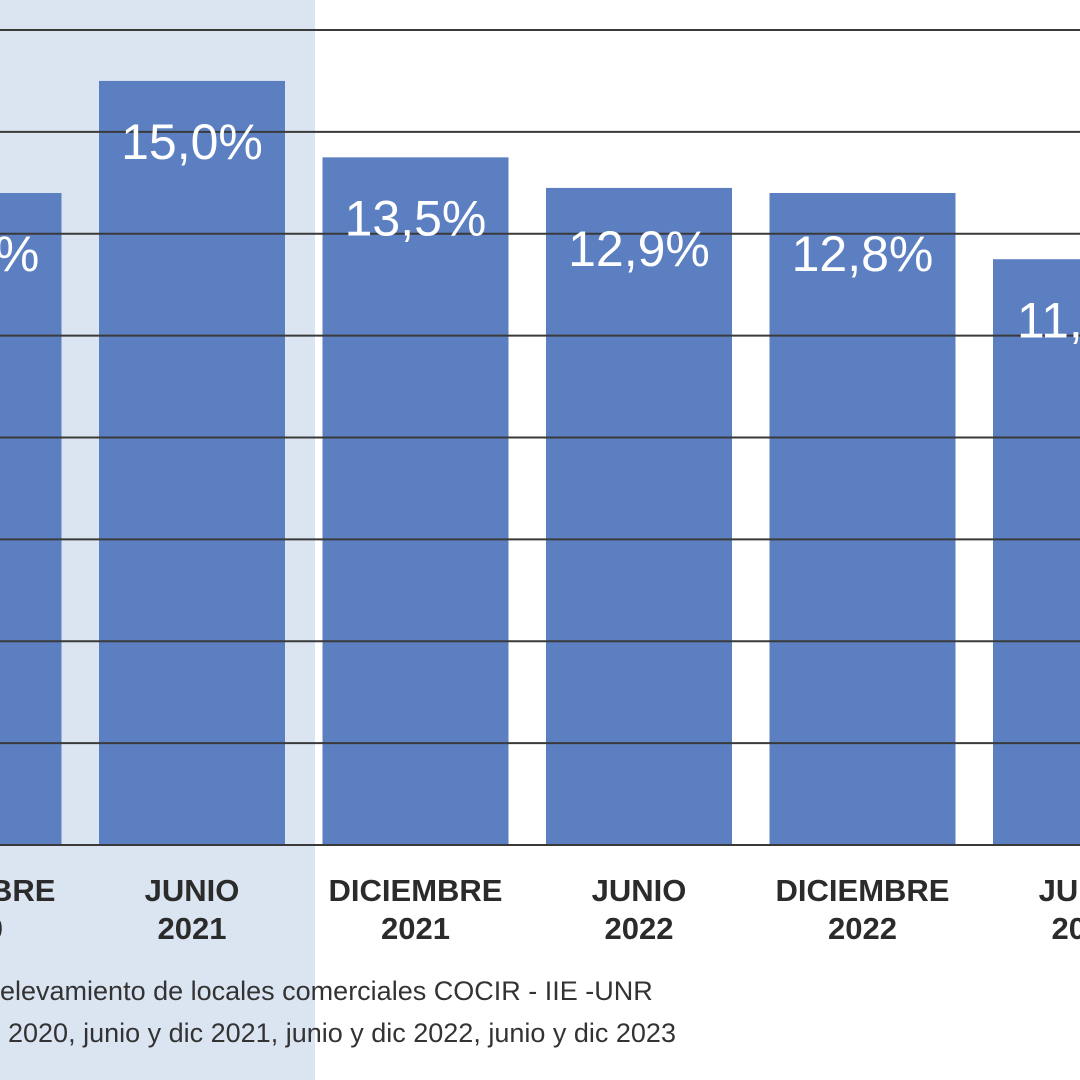 The height and width of the screenshot is (1080, 1080). I want to click on value-label: 12,9%, so click(639, 249).